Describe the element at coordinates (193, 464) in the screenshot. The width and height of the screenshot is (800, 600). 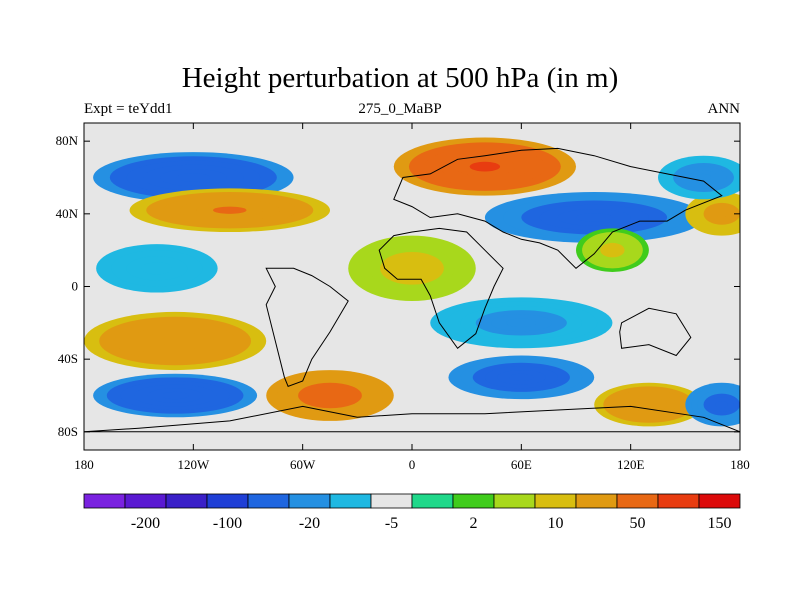
I see `x-tick-label: 120W` at that location.